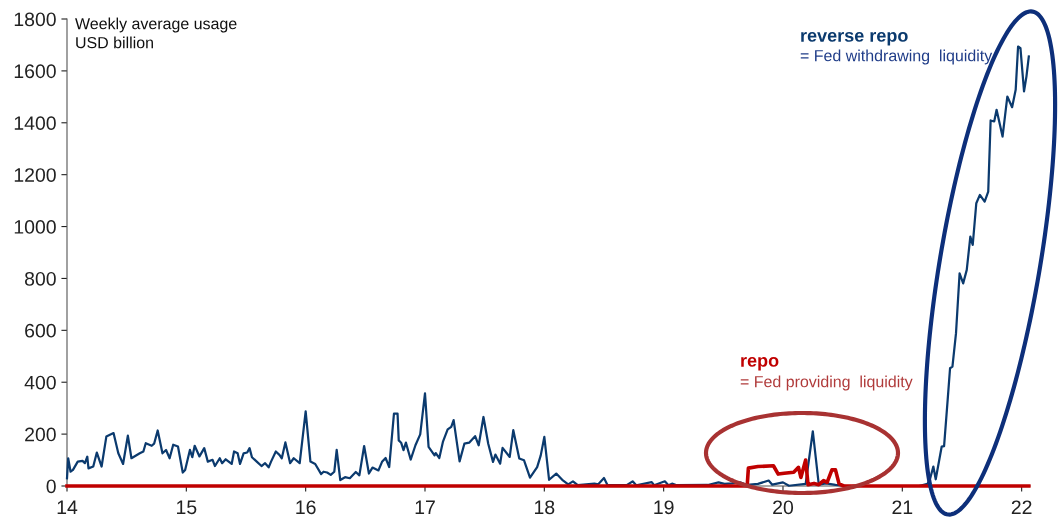  What do you see at coordinates (664, 507) in the screenshot?
I see `x-tick-label: 19` at bounding box center [664, 507].